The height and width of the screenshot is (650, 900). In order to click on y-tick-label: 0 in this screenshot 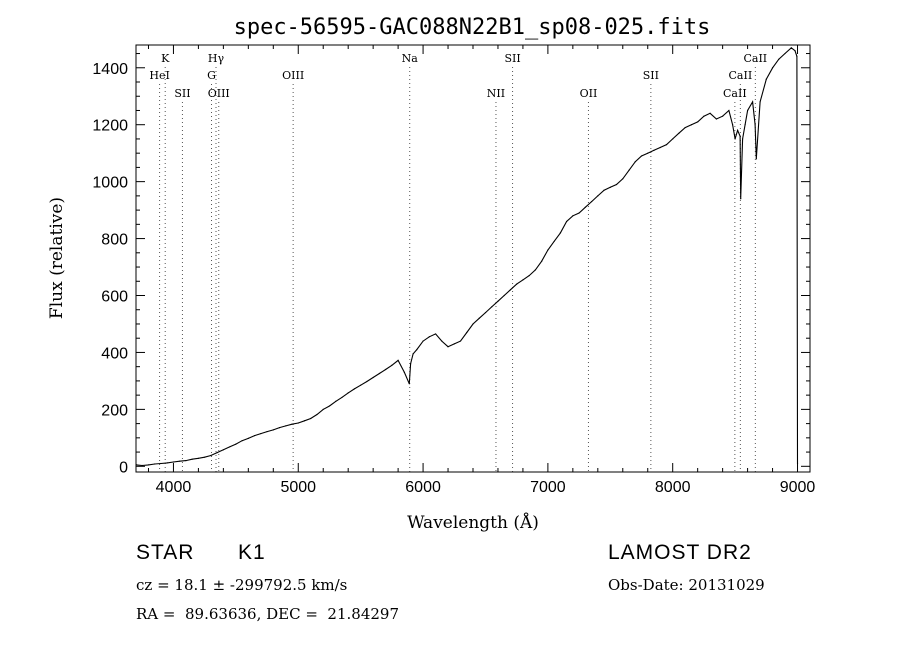, I will do `click(123, 467)`.